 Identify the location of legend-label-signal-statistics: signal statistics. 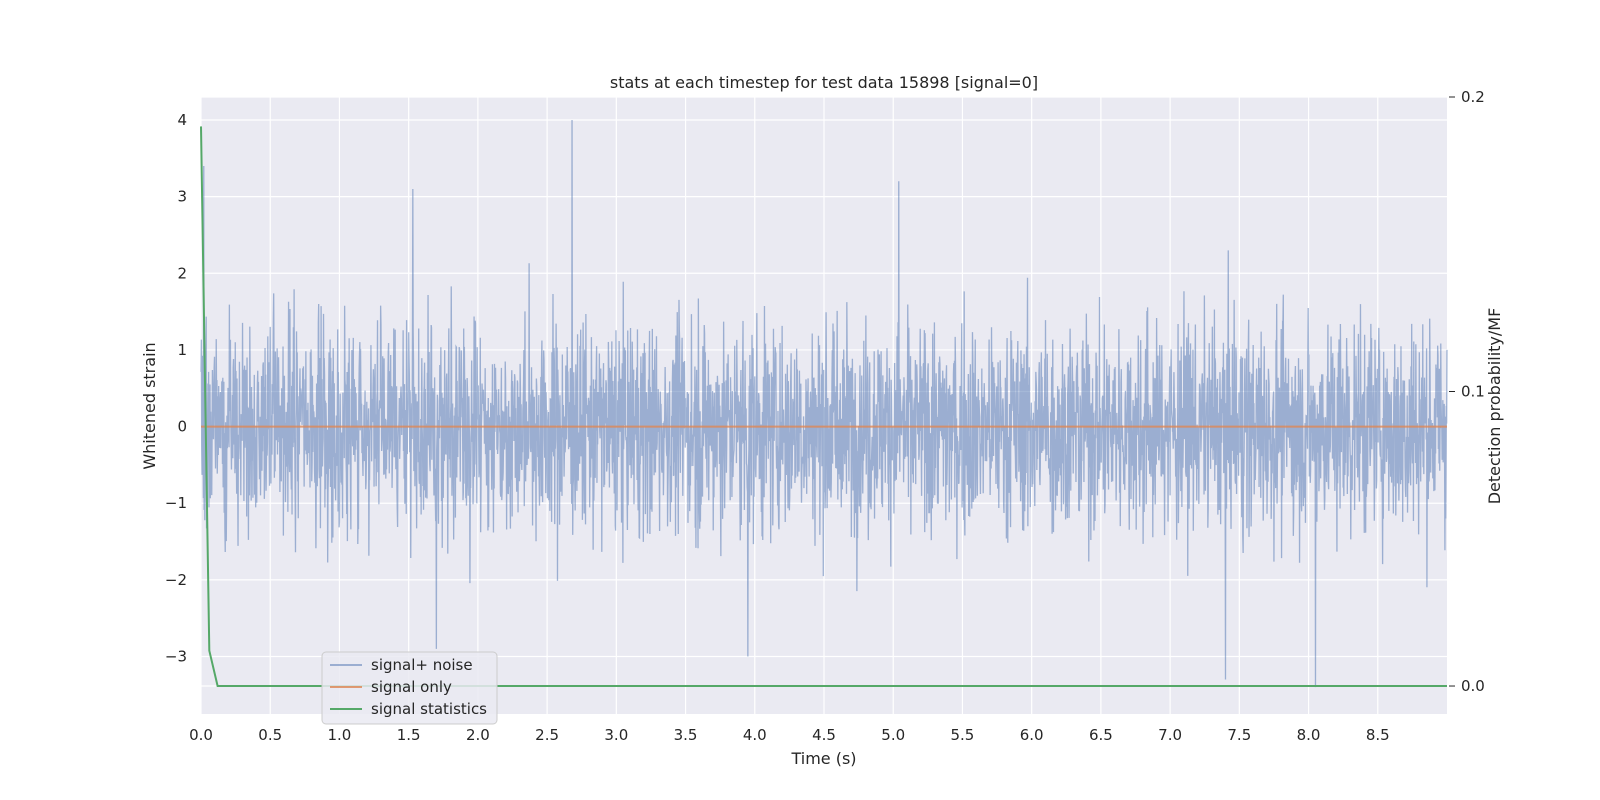
(429, 709).